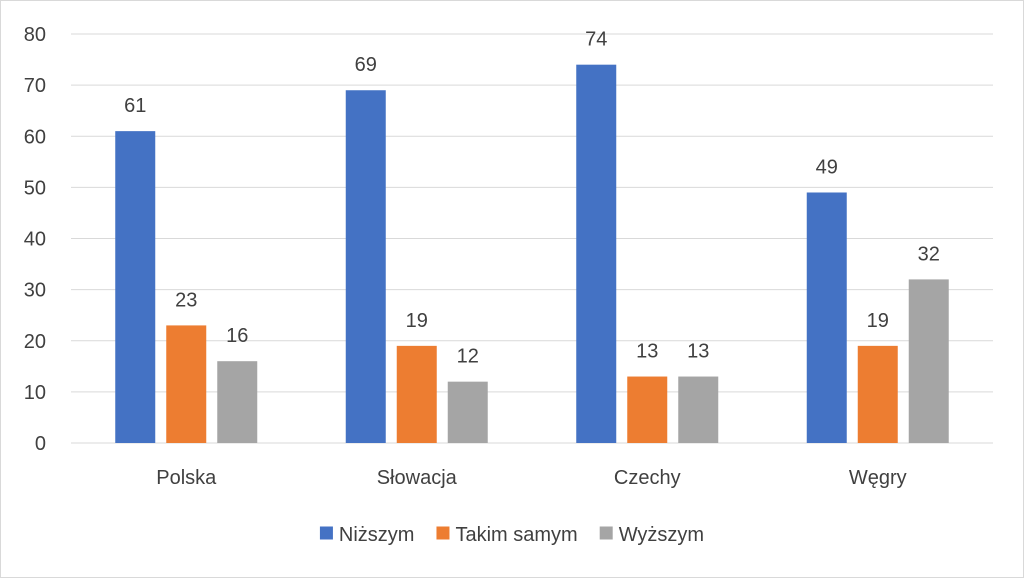  What do you see at coordinates (35, 137) in the screenshot?
I see `y-tick-label: 60` at bounding box center [35, 137].